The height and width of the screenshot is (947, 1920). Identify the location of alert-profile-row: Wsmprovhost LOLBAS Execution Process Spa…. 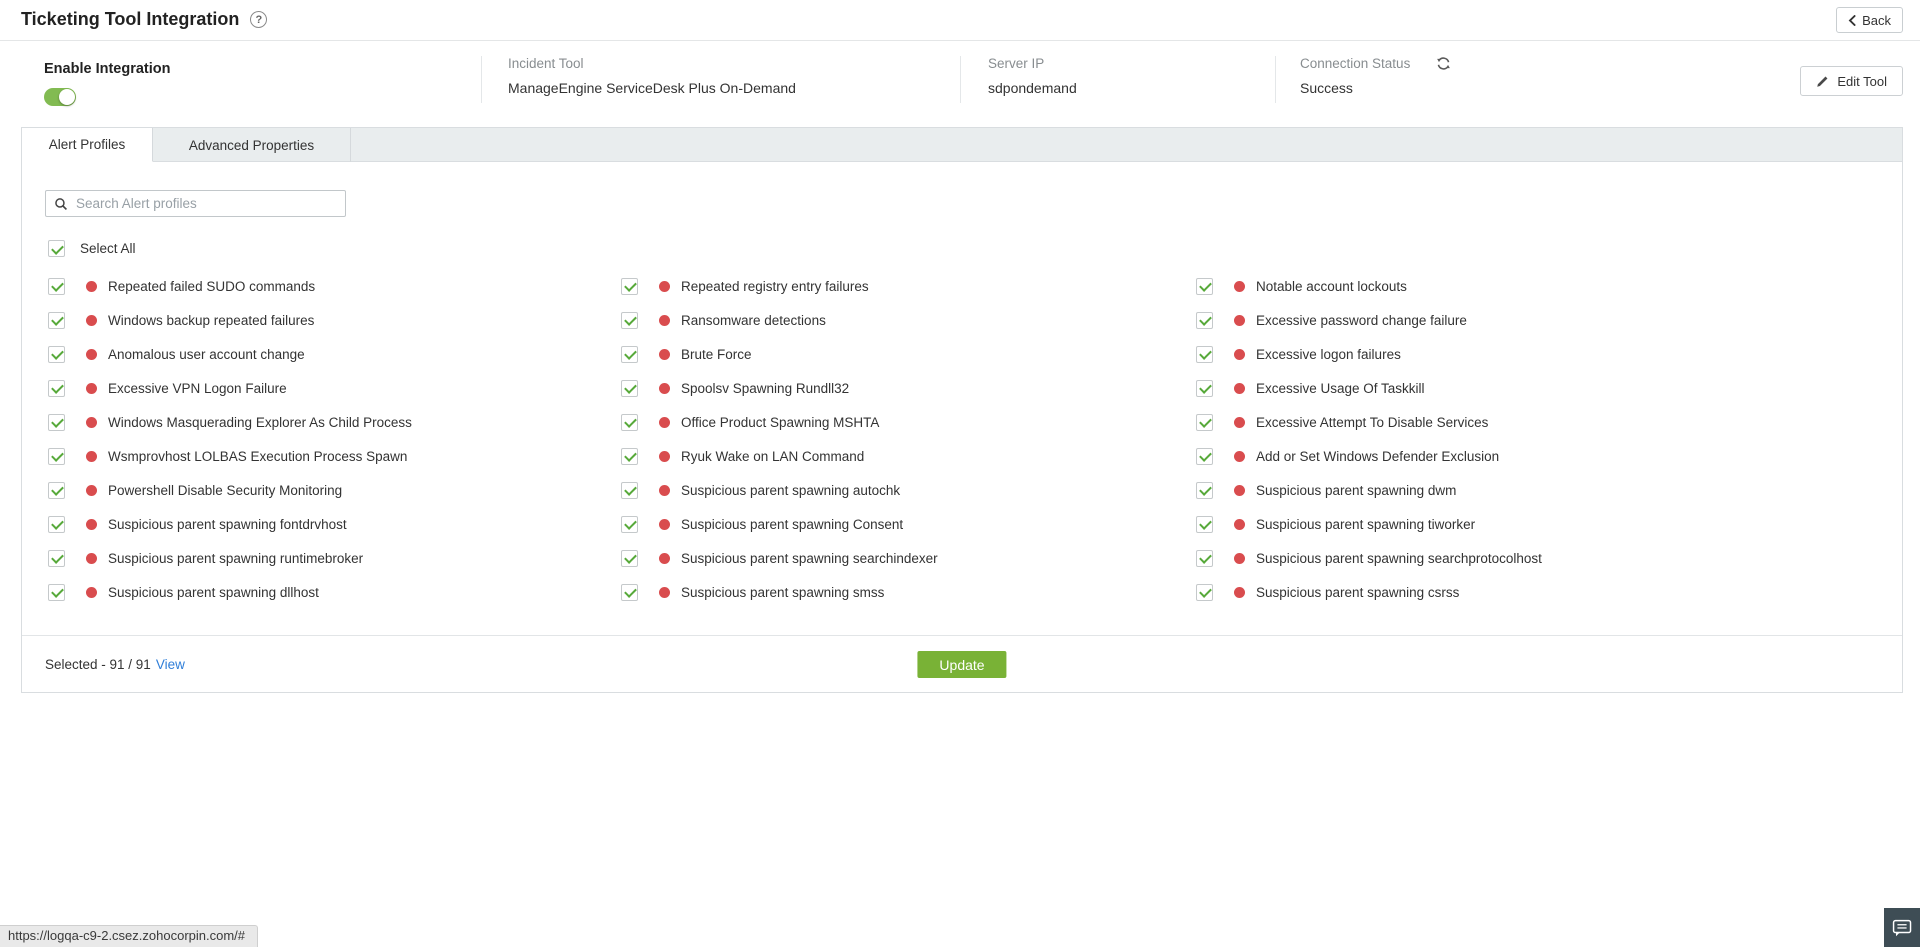
(230, 456).